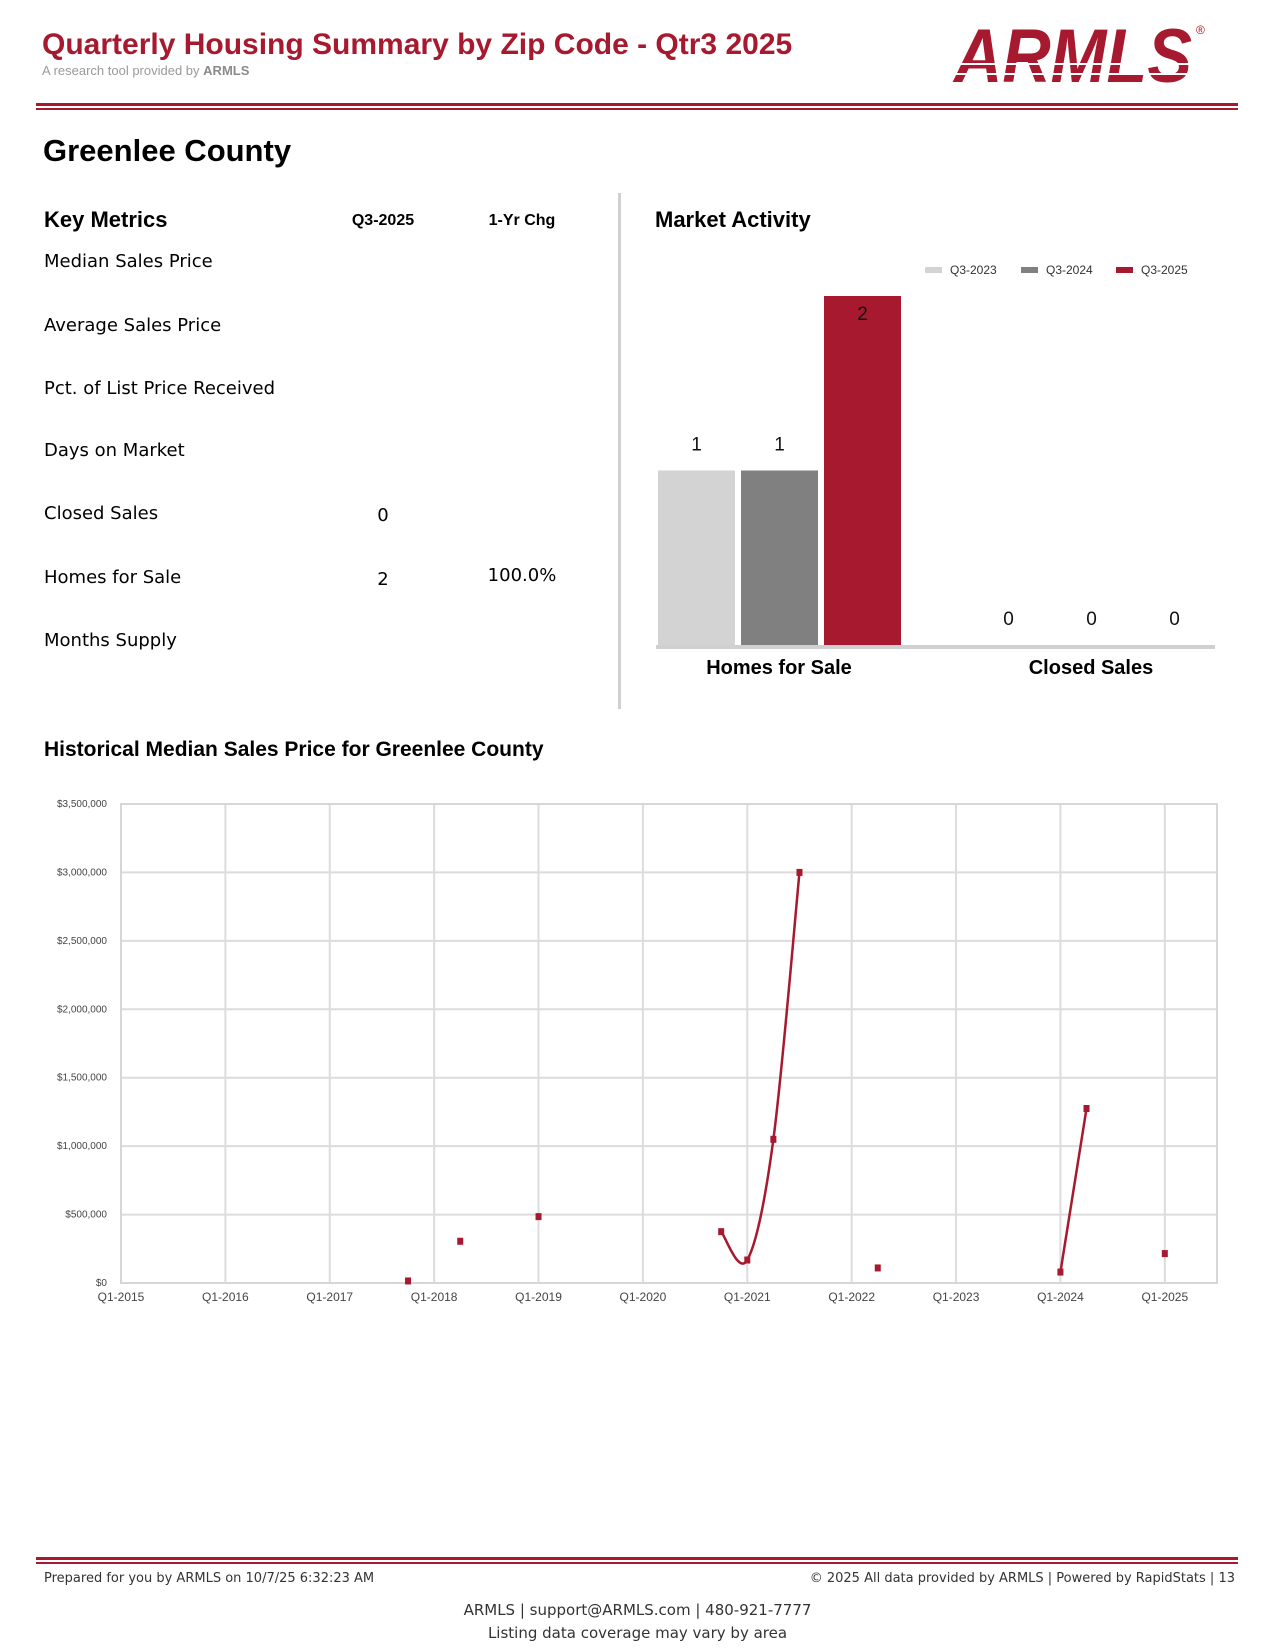 Image resolution: width=1275 pixels, height=1650 pixels. I want to click on x-tick-label: Q1-2018, so click(434, 1297).